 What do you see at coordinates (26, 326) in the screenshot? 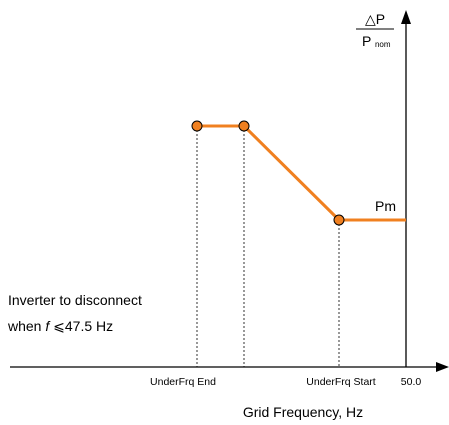
I see `disconnect-note-prefix: when` at bounding box center [26, 326].